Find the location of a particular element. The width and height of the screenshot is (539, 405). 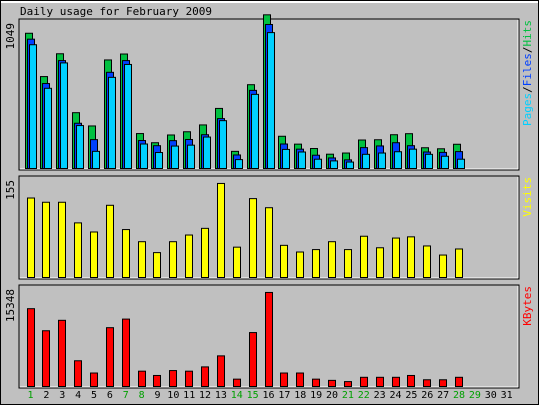

x-tick-label: 6 is located at coordinates (110, 395).